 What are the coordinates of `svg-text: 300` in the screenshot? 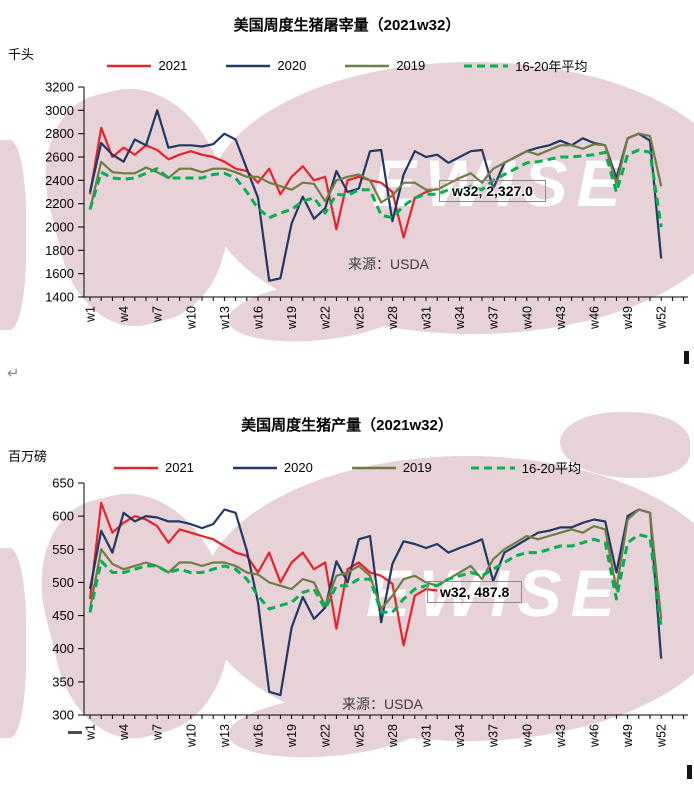 It's located at (63, 715).